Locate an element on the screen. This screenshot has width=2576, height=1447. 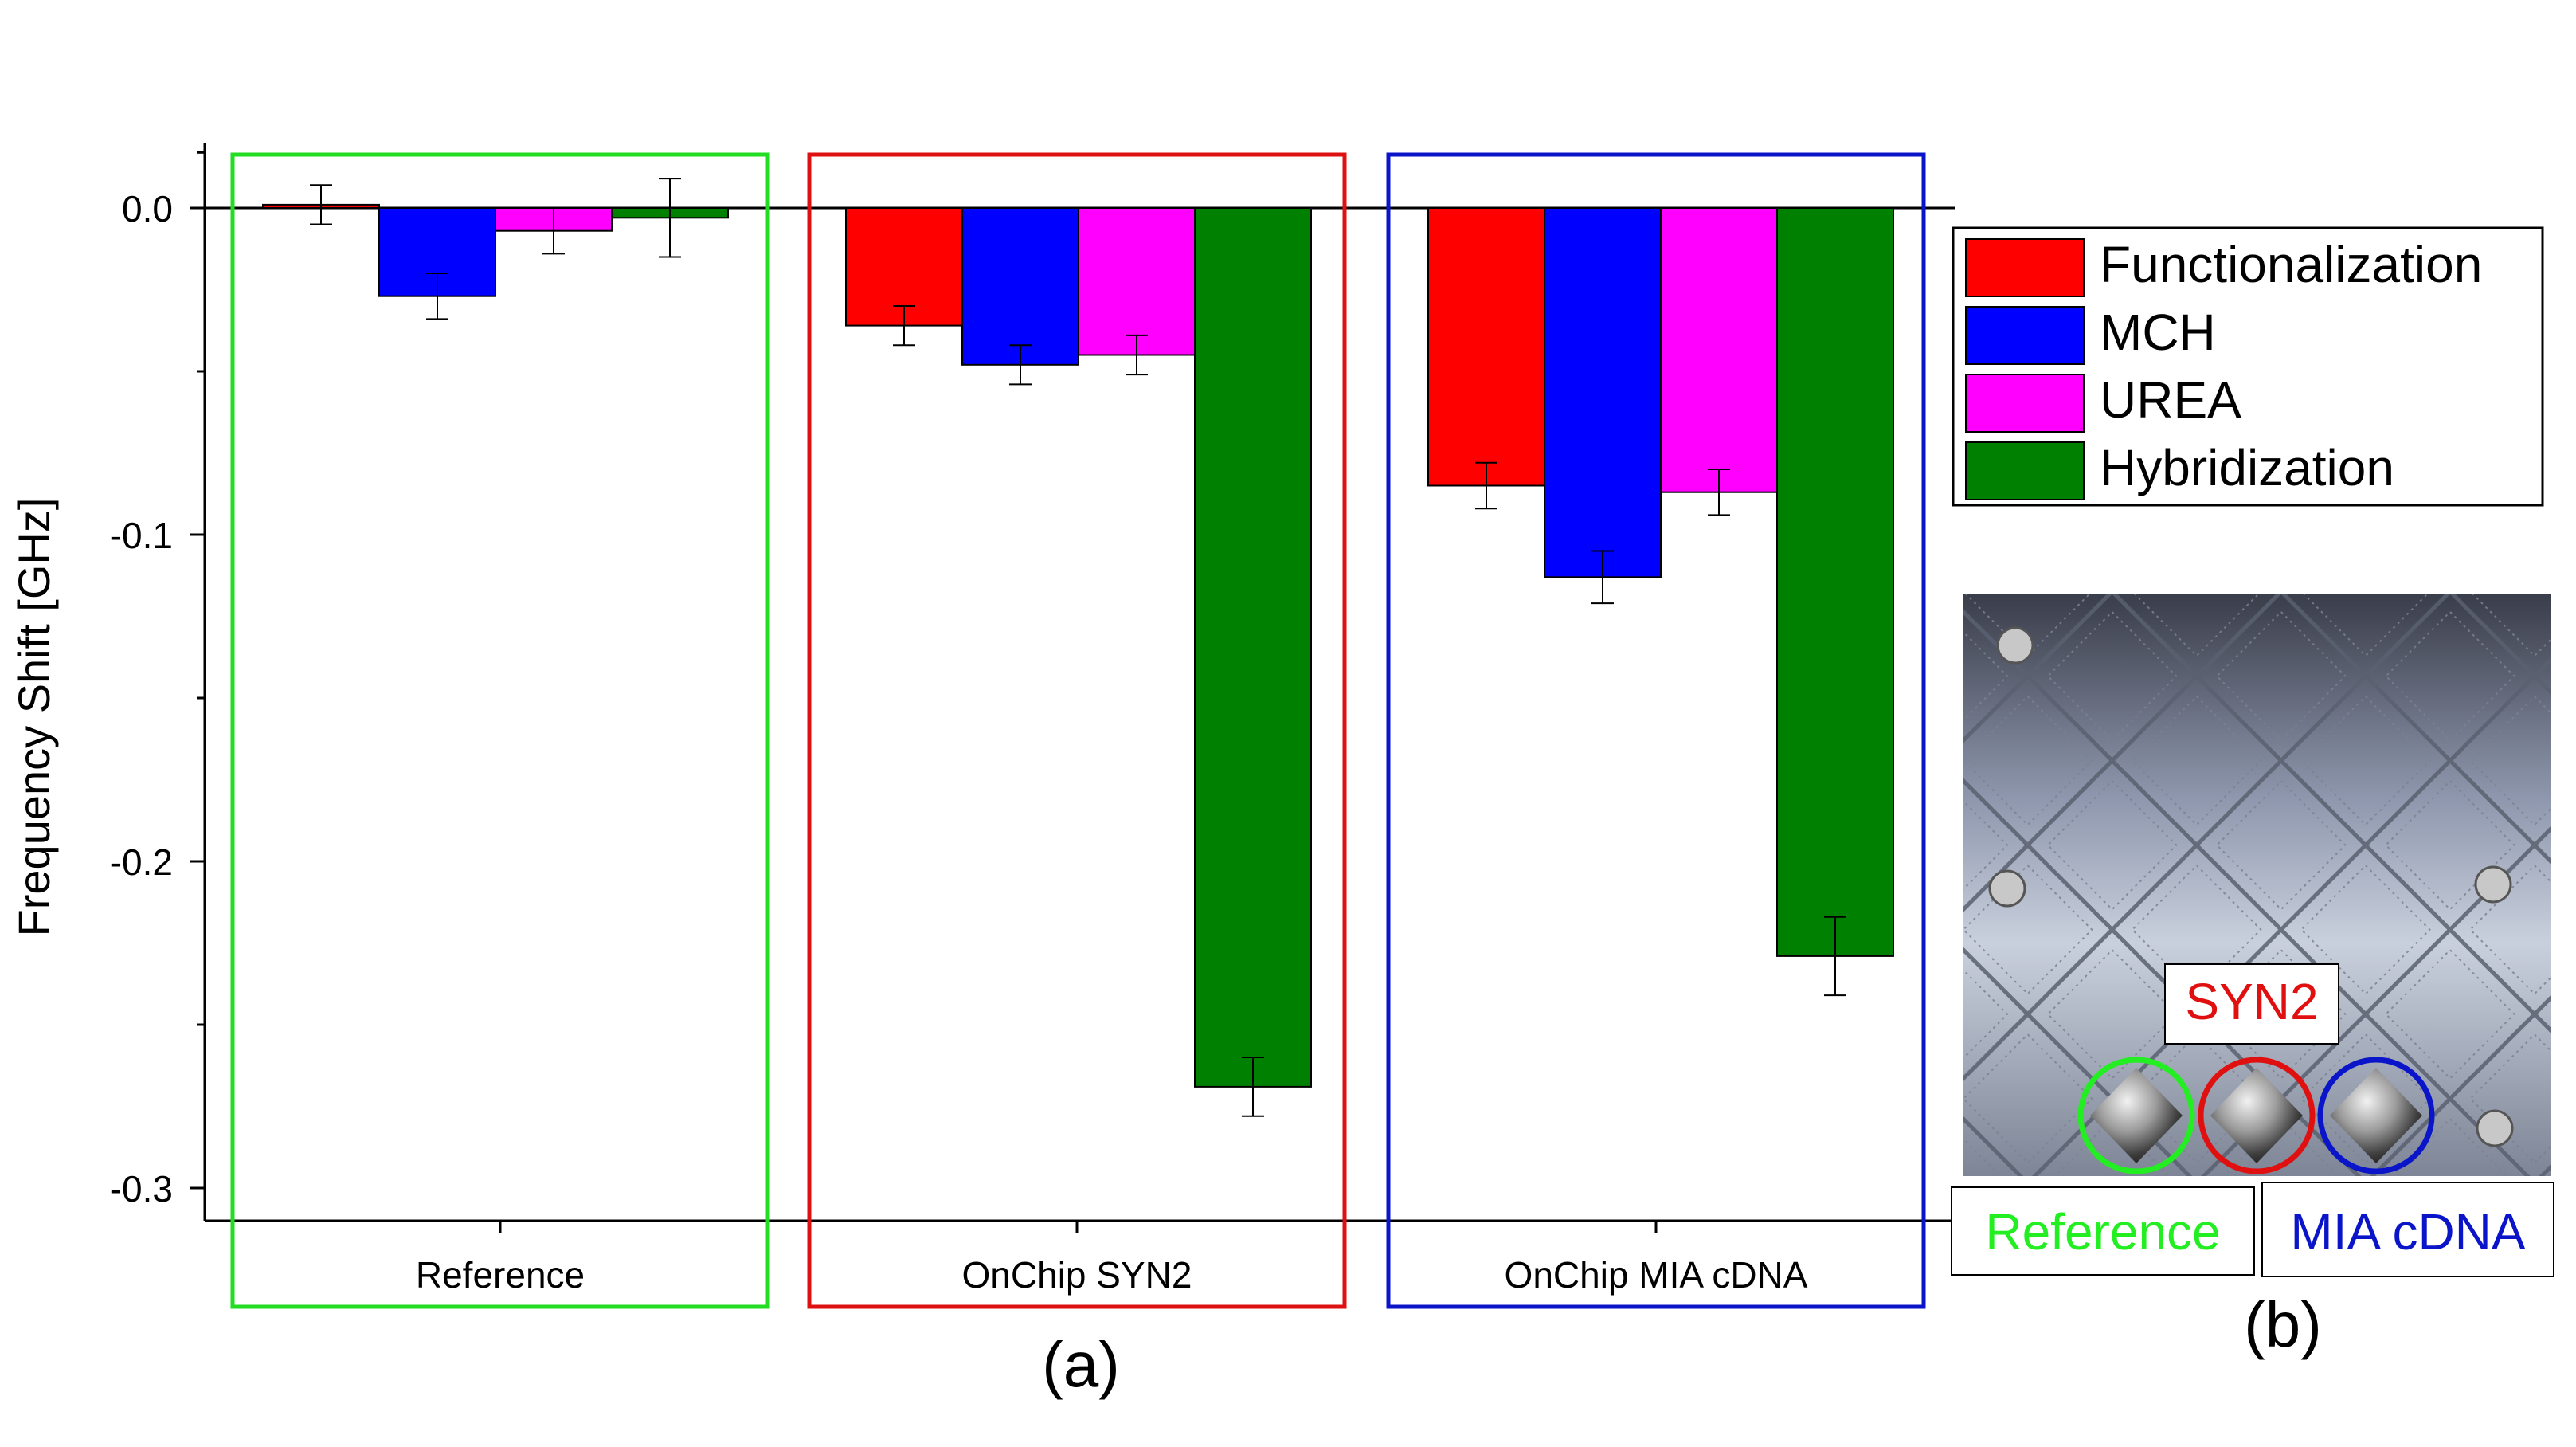
y-tick-label: -0.1 is located at coordinates (141, 535).